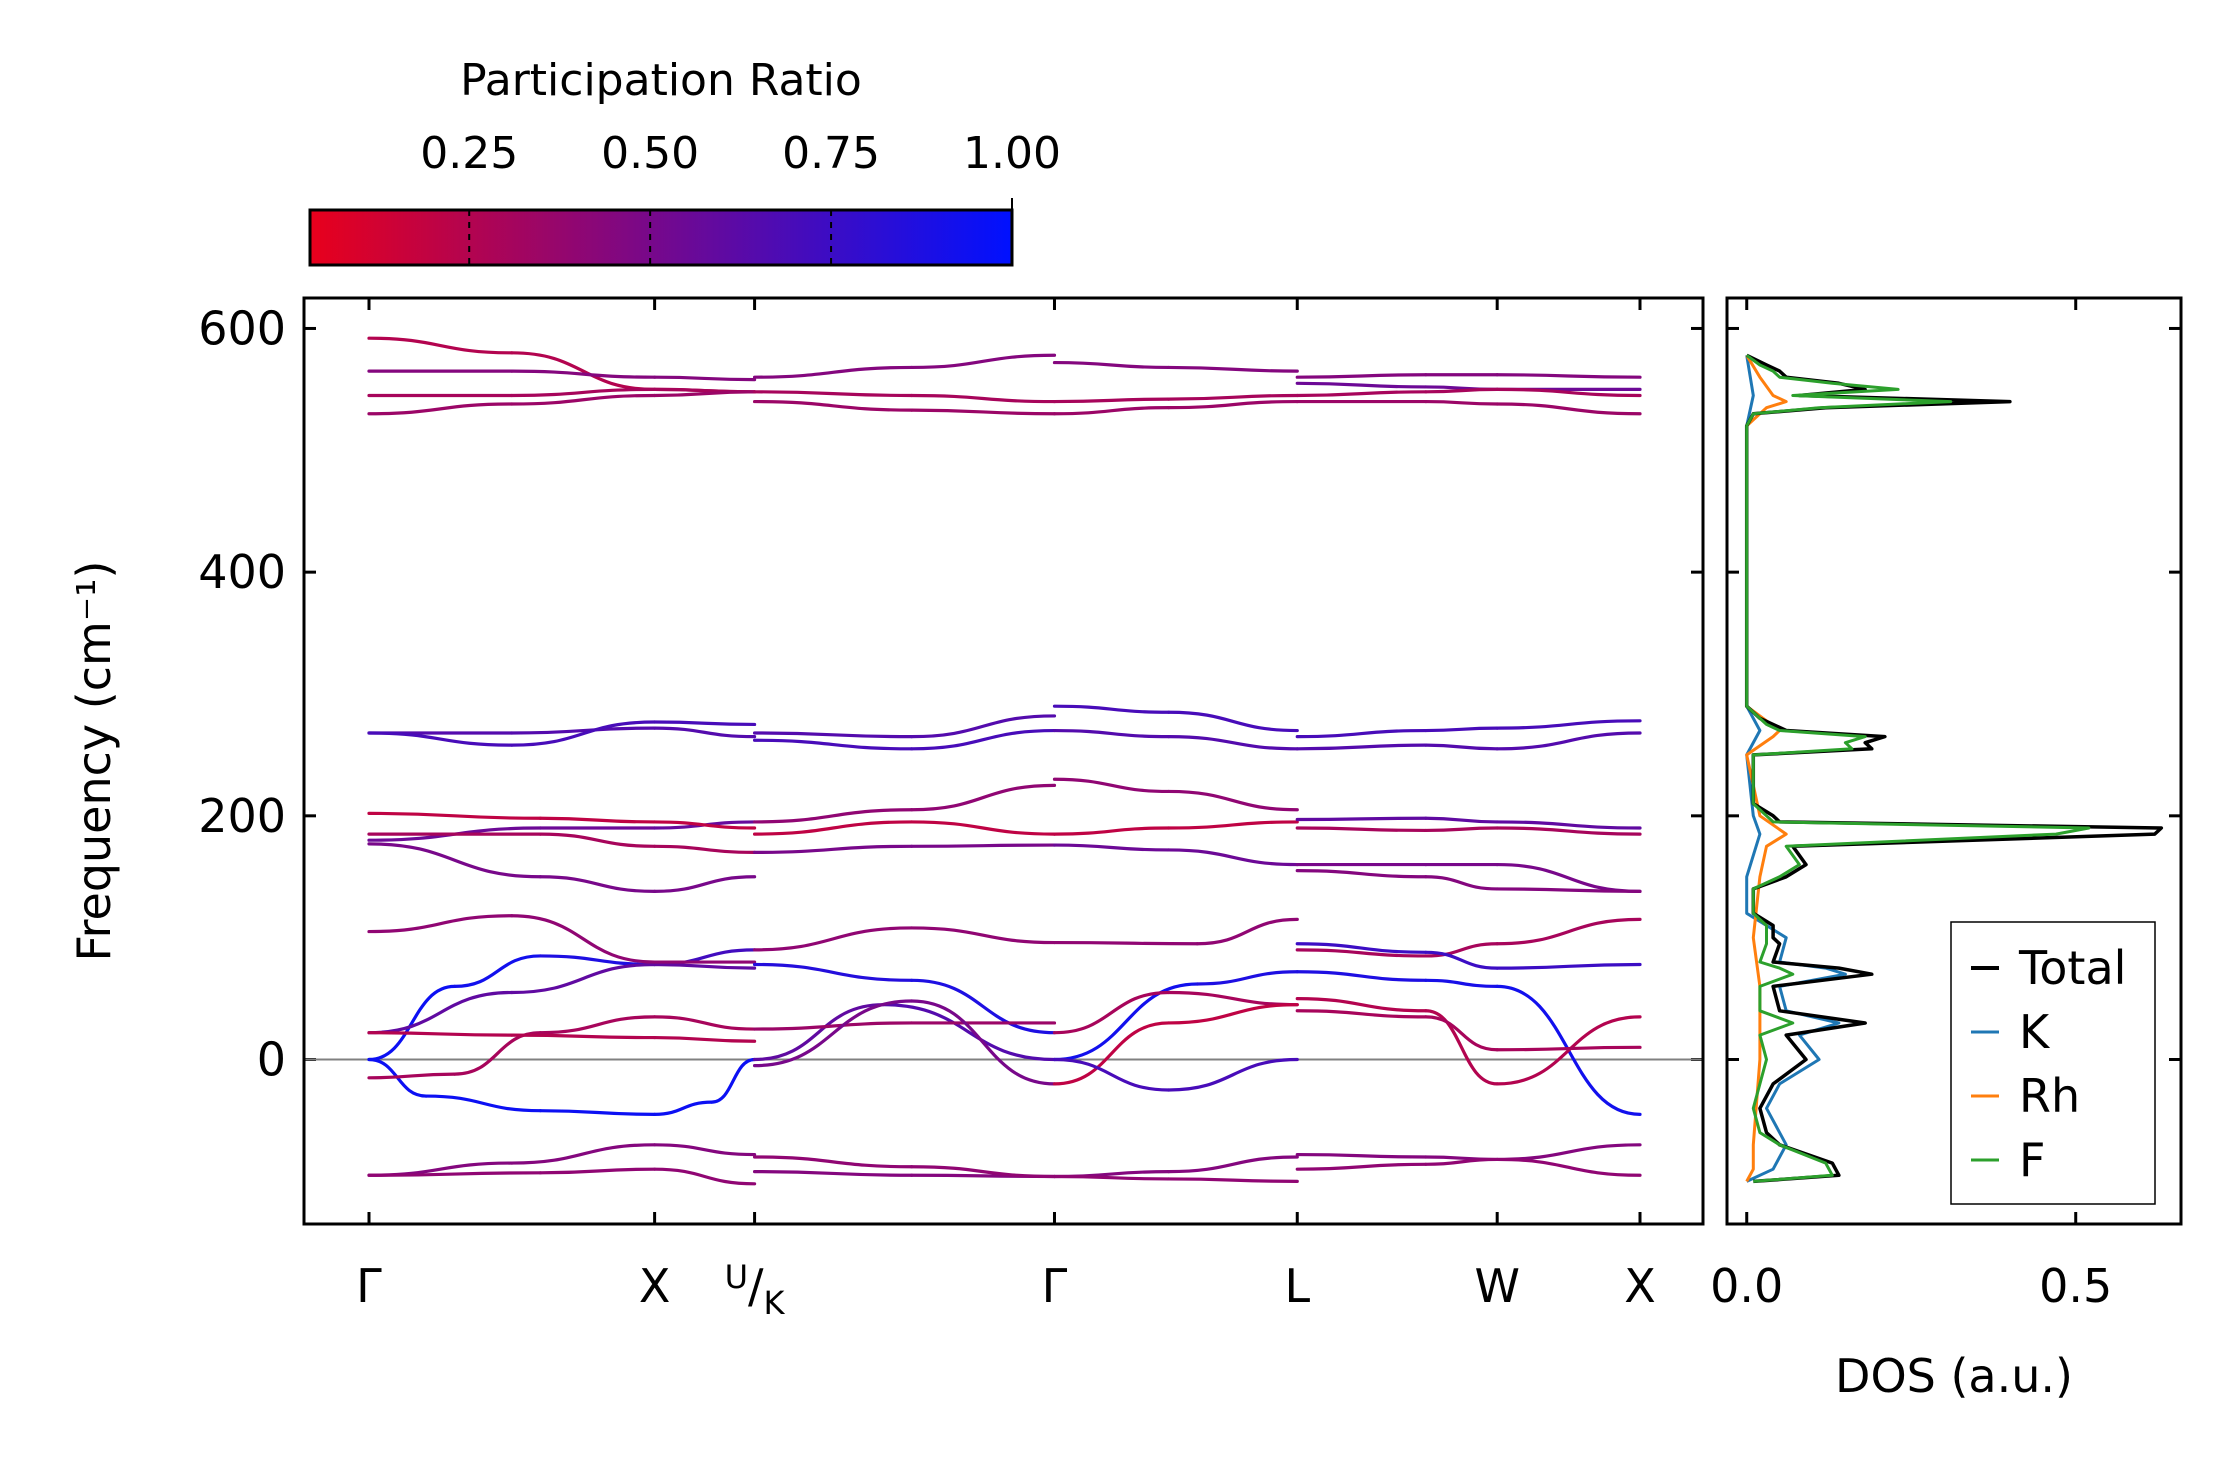 This screenshot has width=2222, height=1459. I want to click on dos-x-tick-label: 0.0, so click(1746, 1286).